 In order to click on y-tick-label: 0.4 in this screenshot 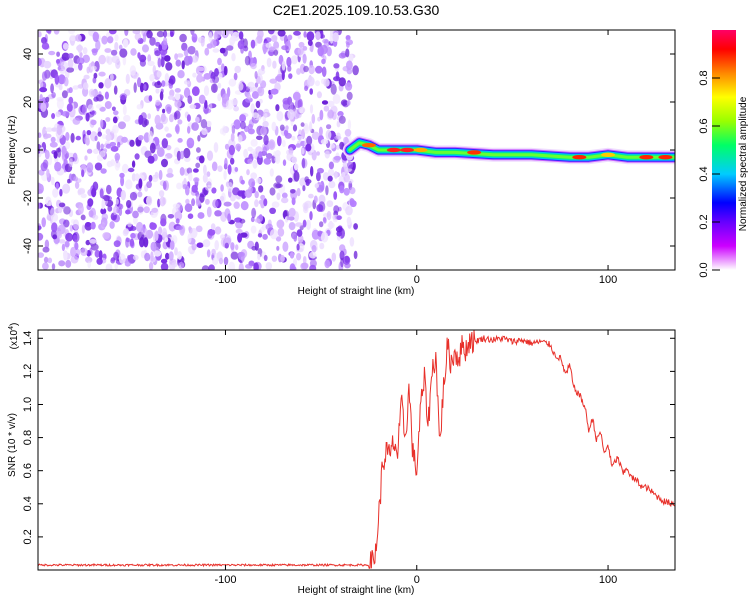, I will do `click(28, 503)`.